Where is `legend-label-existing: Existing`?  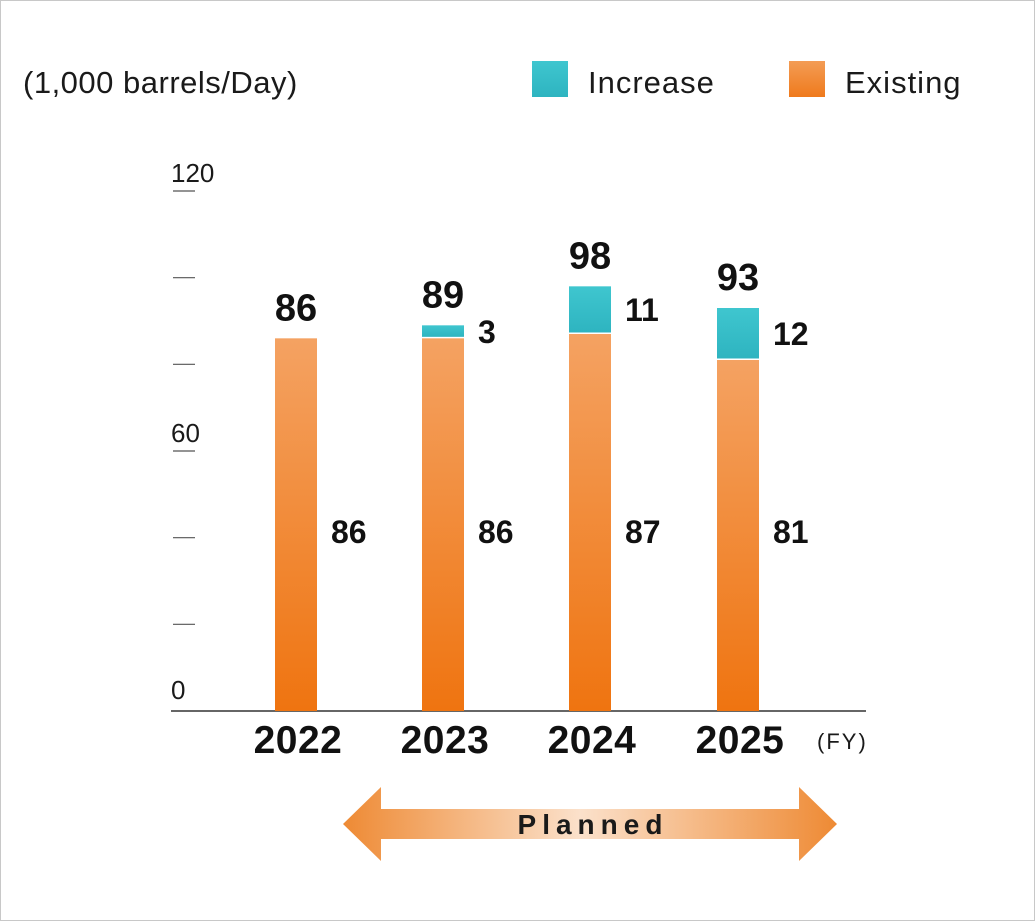 legend-label-existing: Existing is located at coordinates (903, 82).